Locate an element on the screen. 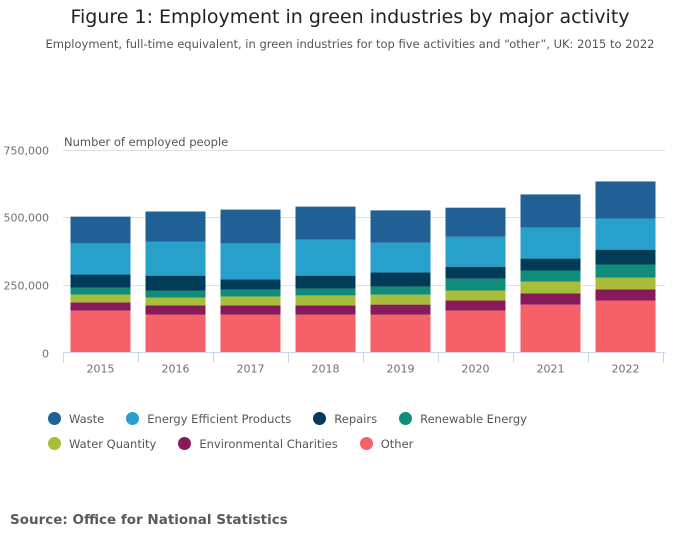  bar-segment-other-2018 is located at coordinates (325, 333).